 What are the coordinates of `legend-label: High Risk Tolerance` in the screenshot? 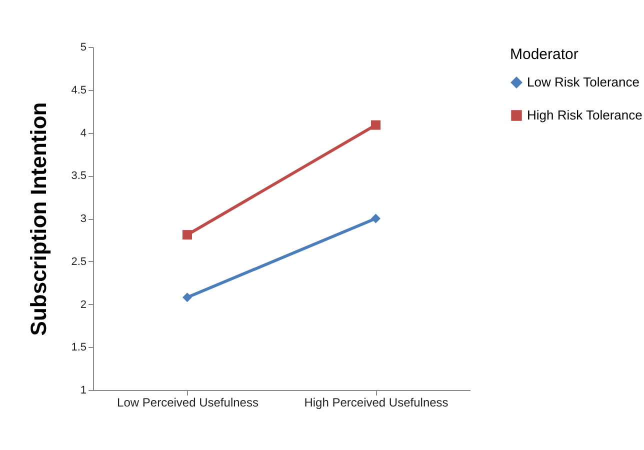 It's located at (584, 115).